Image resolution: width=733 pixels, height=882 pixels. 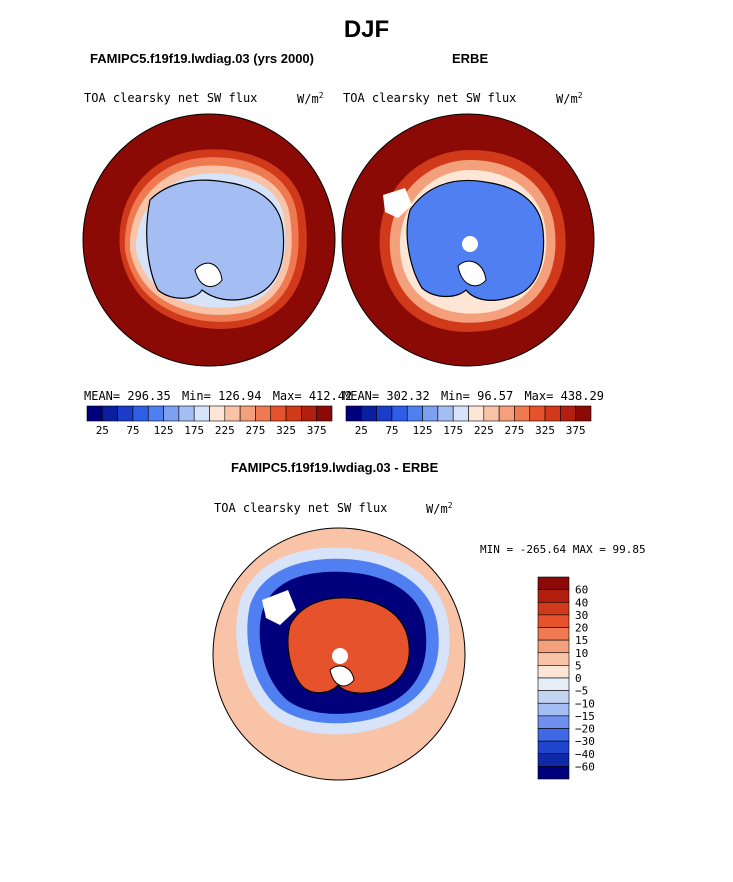 I want to click on obs-units-label: W/m2, so click(x=569, y=98).